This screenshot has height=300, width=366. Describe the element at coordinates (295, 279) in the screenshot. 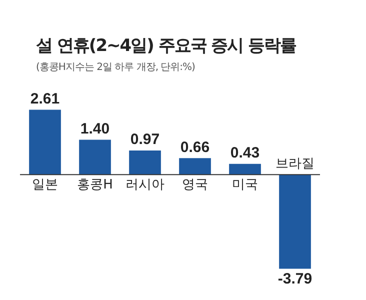

I see `data-label: -3.79` at that location.